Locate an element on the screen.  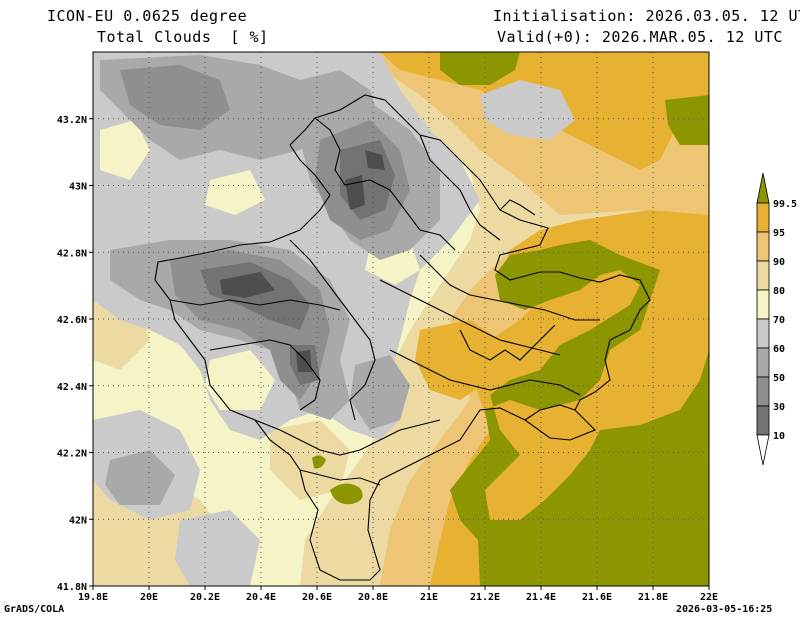
lon-tick-label: 21.6E is located at coordinates (597, 597).